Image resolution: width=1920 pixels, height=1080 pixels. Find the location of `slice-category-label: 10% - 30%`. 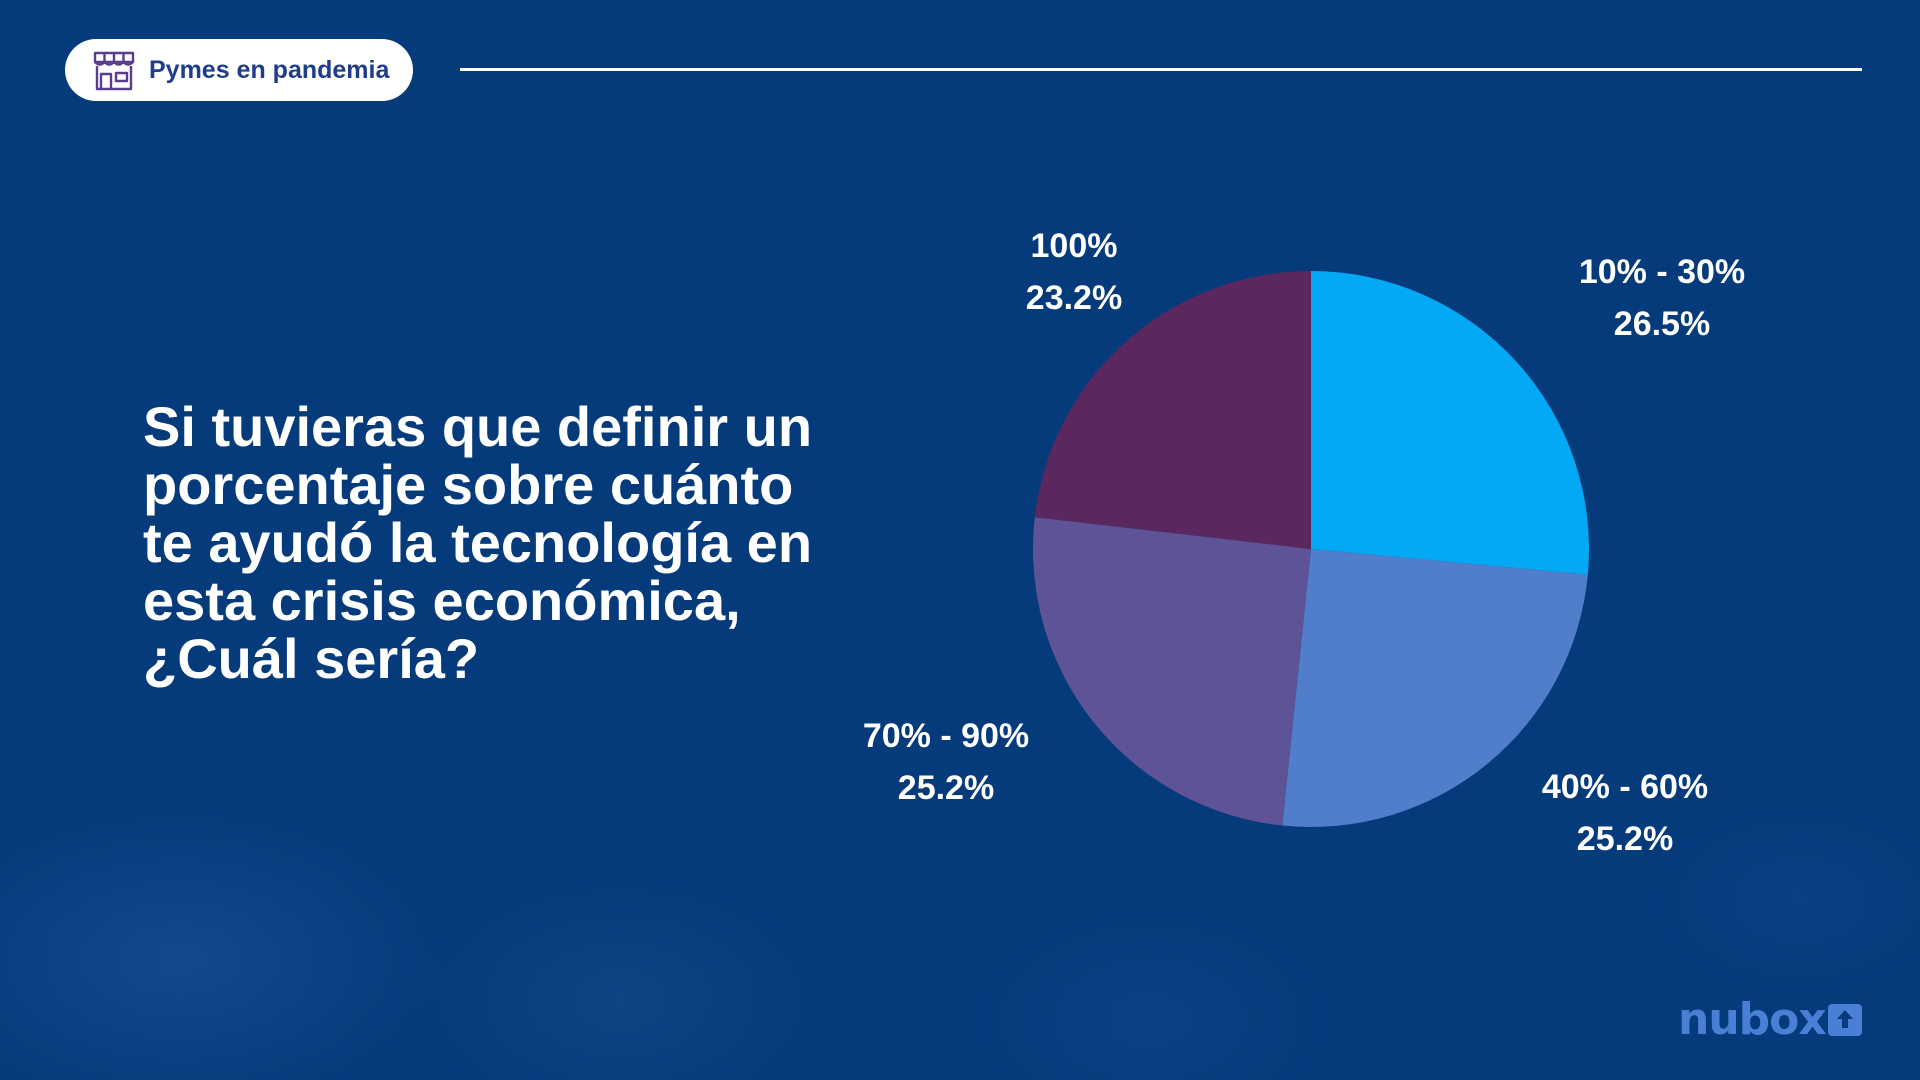

slice-category-label: 10% - 30% is located at coordinates (1662, 272).